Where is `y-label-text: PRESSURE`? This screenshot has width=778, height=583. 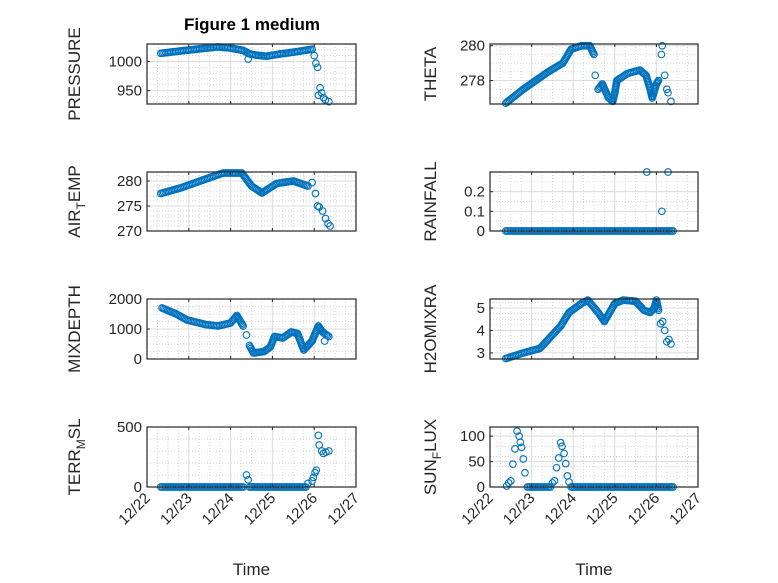
y-label-text: PRESSURE is located at coordinates (74, 74).